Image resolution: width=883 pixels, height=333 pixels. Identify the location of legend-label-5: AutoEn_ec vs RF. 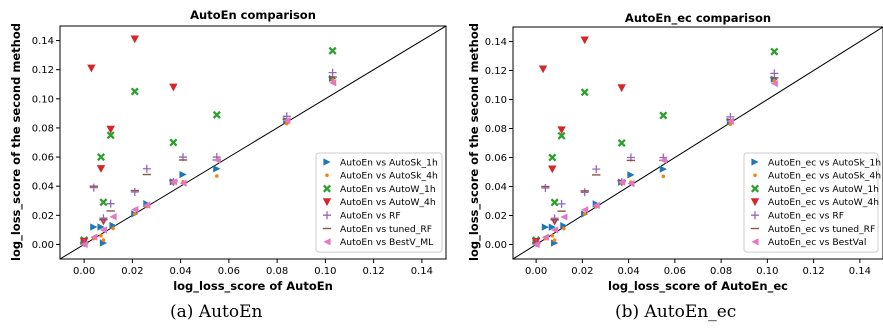
(806, 216).